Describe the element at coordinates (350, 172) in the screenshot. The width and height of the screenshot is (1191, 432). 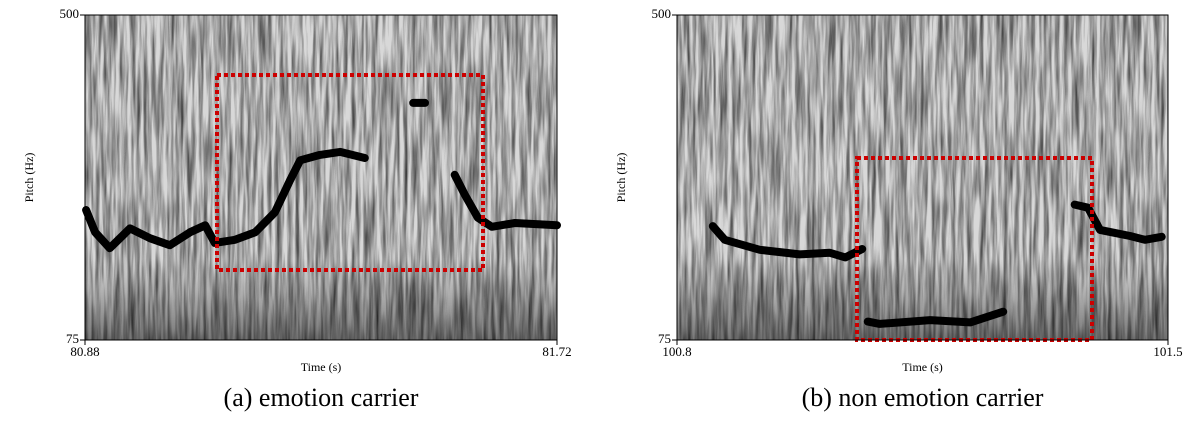
I see `highlight-box` at that location.